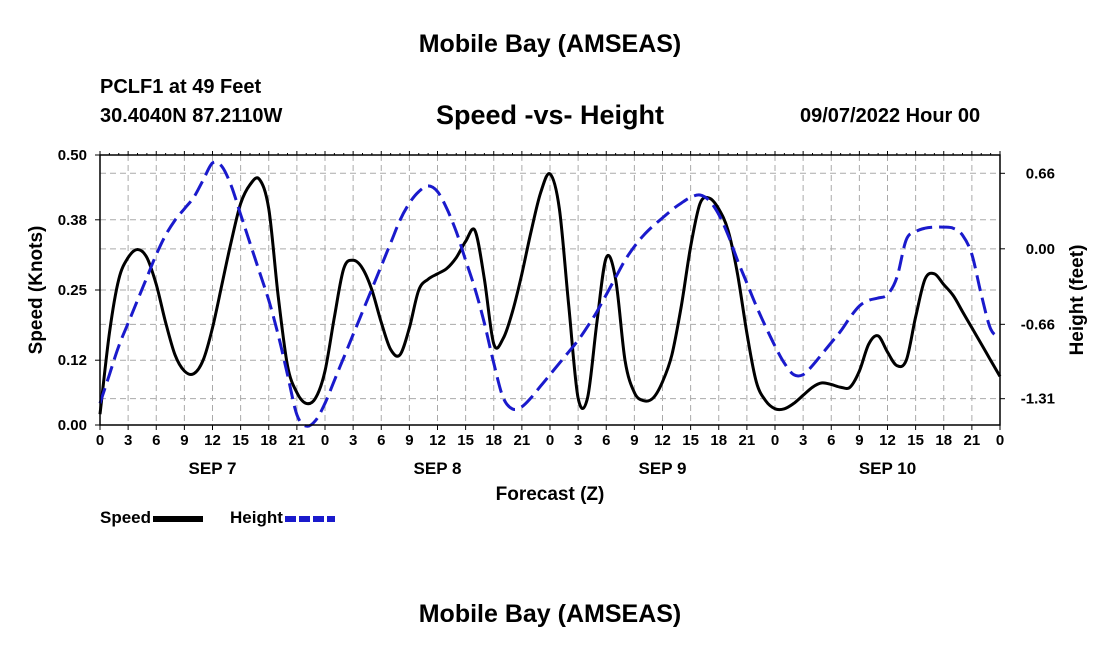 The width and height of the screenshot is (1100, 650). What do you see at coordinates (213, 468) in the screenshot?
I see `day-label: SEP 7` at bounding box center [213, 468].